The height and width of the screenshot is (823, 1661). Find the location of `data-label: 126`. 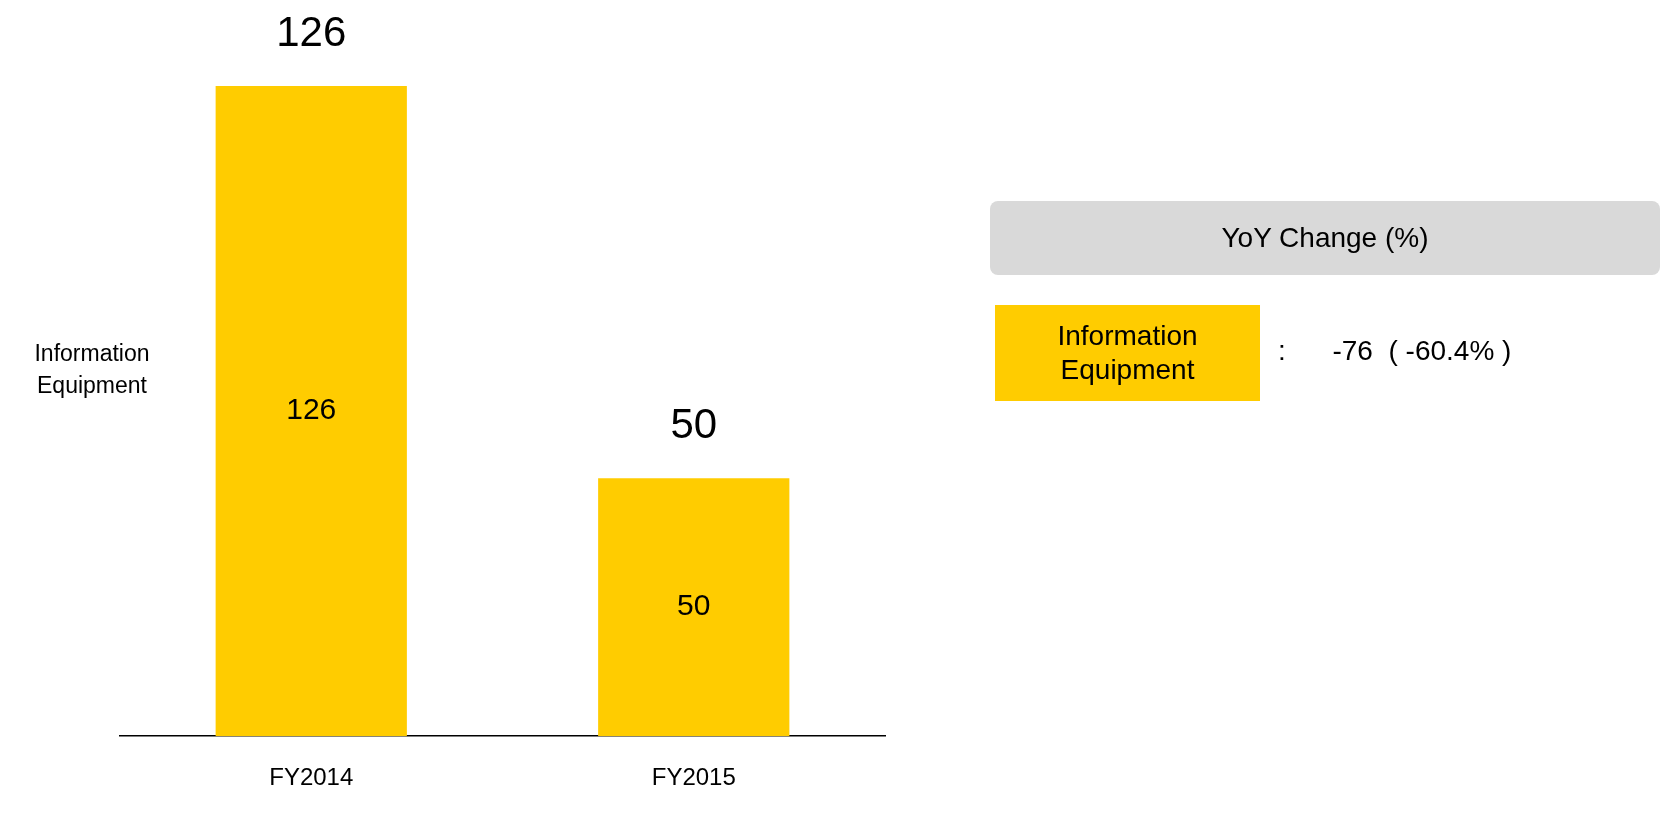

data-label: 126 is located at coordinates (311, 409).